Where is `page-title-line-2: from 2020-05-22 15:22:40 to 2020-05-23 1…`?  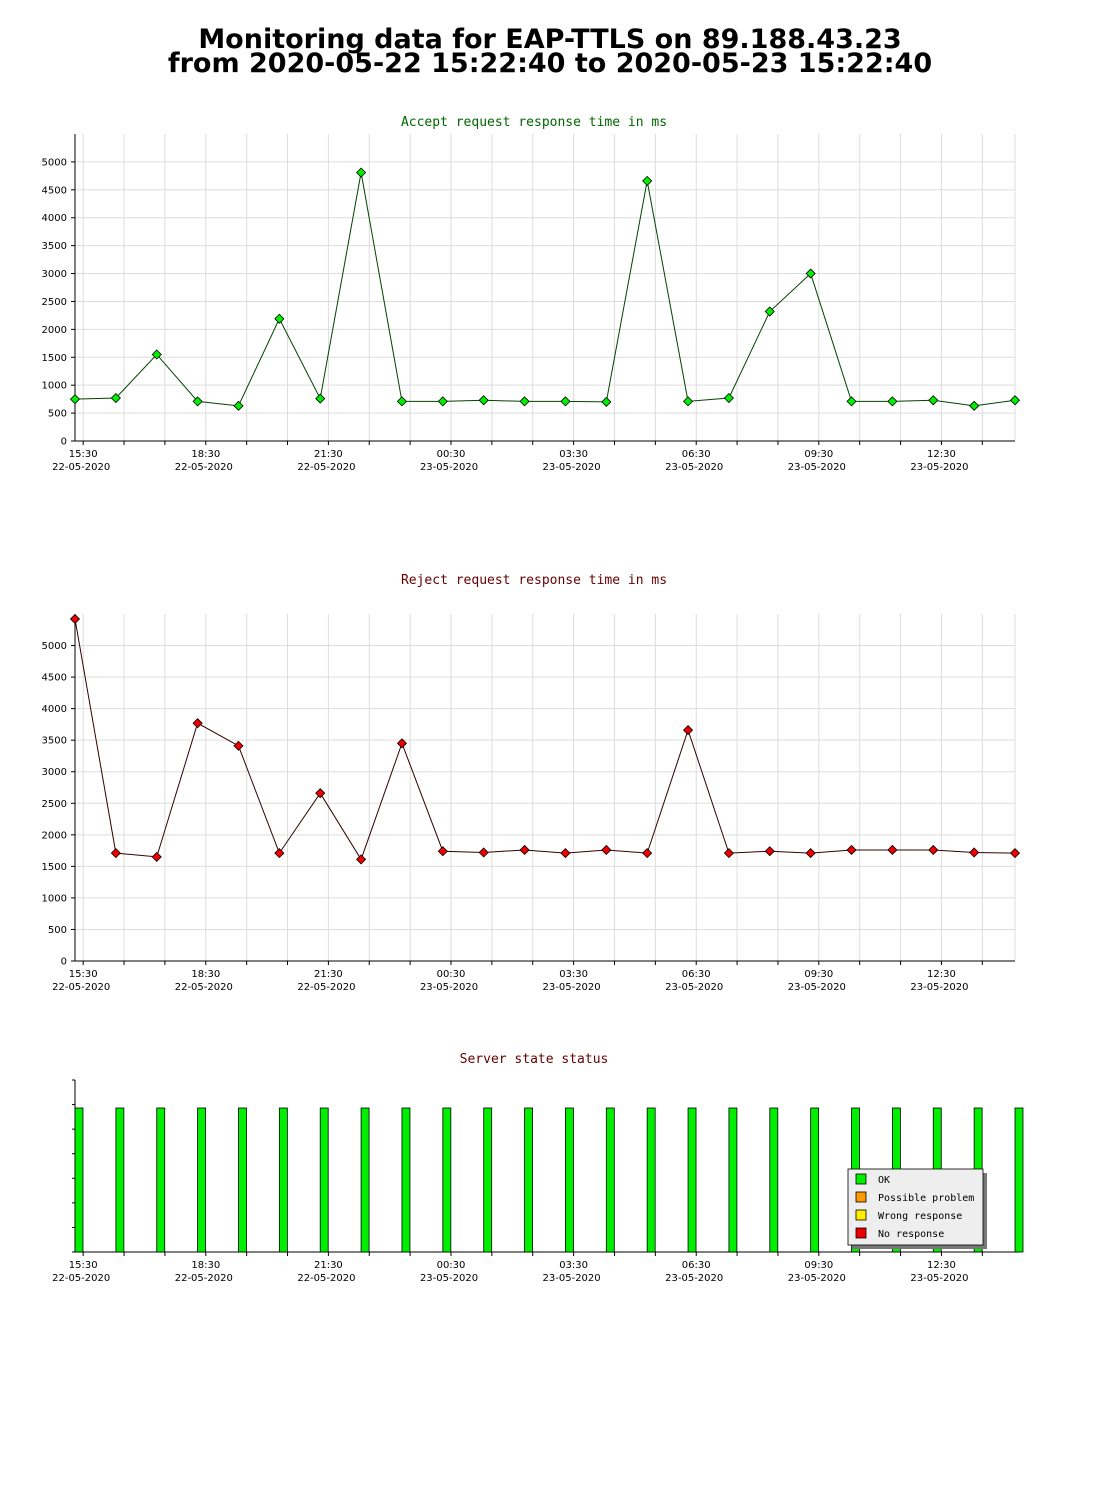
page-title-line-2: from 2020-05-22 15:22:40 to 2020-05-23 1… is located at coordinates (550, 63).